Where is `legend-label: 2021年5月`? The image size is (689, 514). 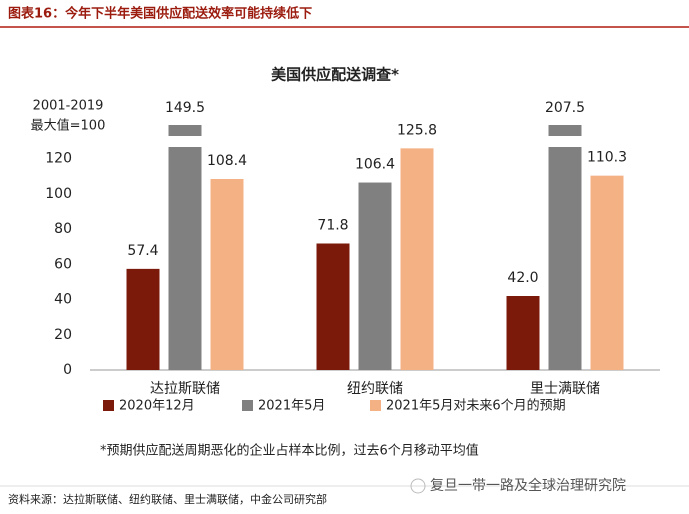 legend-label: 2021年5月 is located at coordinates (291, 406).